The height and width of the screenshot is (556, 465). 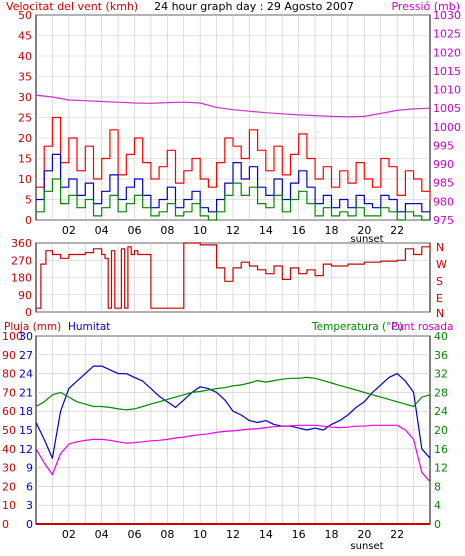 I want to click on wind-gust-line, so click(x=233, y=158).